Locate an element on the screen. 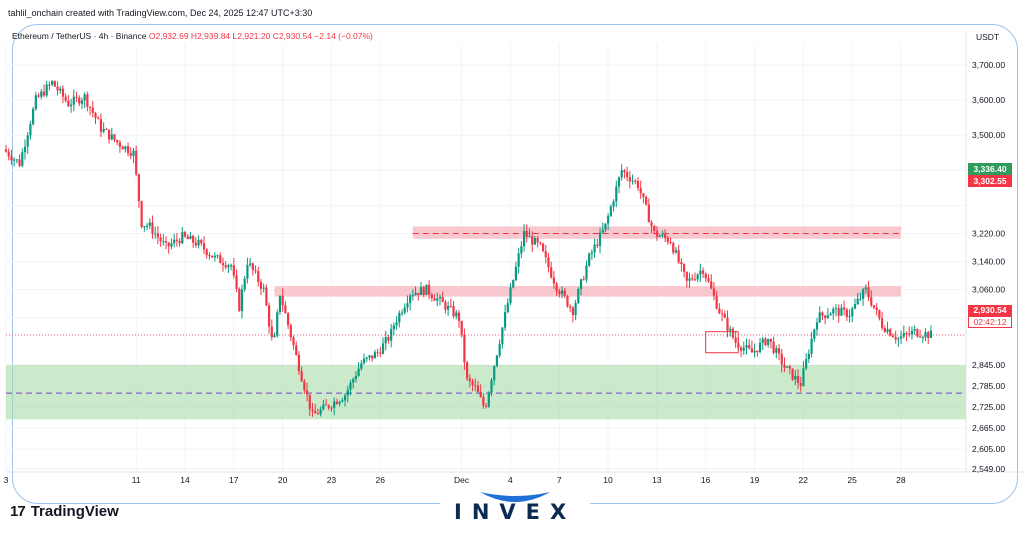  x-tick-label: 26 is located at coordinates (381, 480).